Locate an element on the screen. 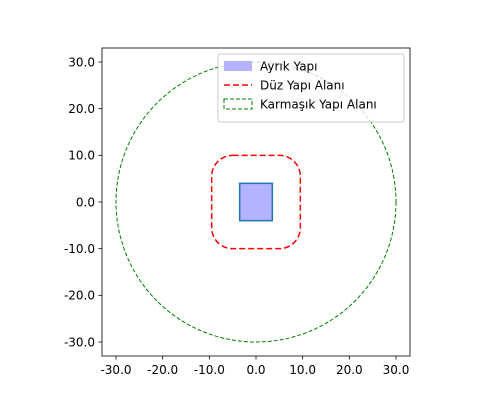 The width and height of the screenshot is (500, 400). x-axis: -30.0 -20.0 -10.0 0.0 10.0 20.0 30.0 is located at coordinates (254, 366).